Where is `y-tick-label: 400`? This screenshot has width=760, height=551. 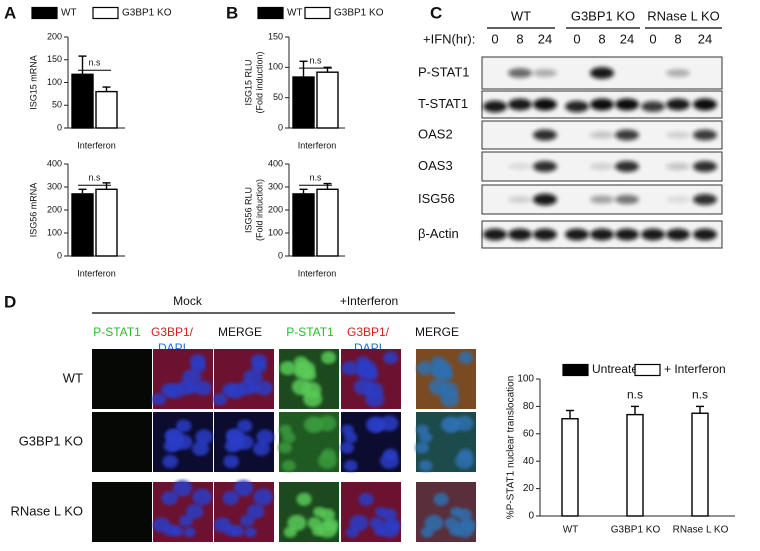 y-tick-label: 400 is located at coordinates (54, 163).